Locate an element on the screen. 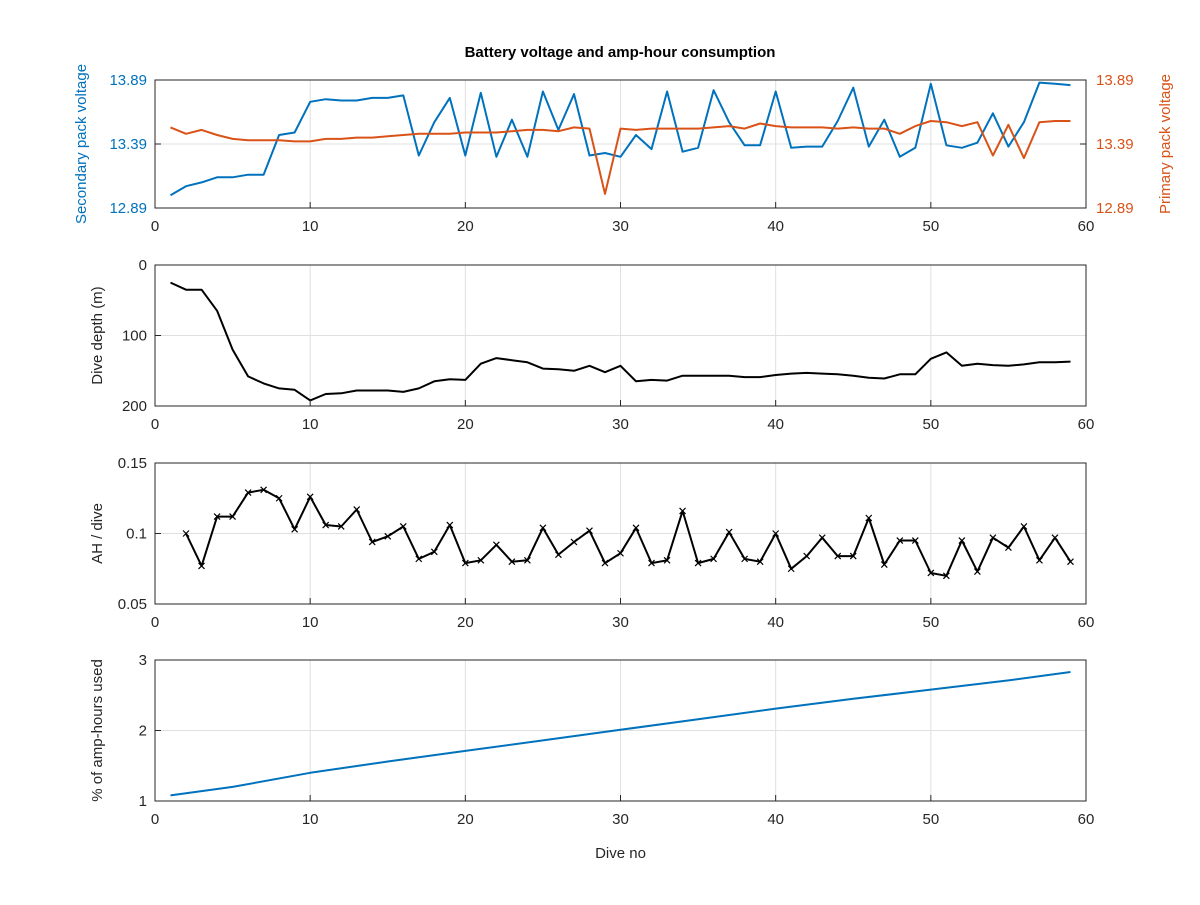 This screenshot has height=905, width=1200. y-axis-label: Secondary pack voltage is located at coordinates (81, 144).